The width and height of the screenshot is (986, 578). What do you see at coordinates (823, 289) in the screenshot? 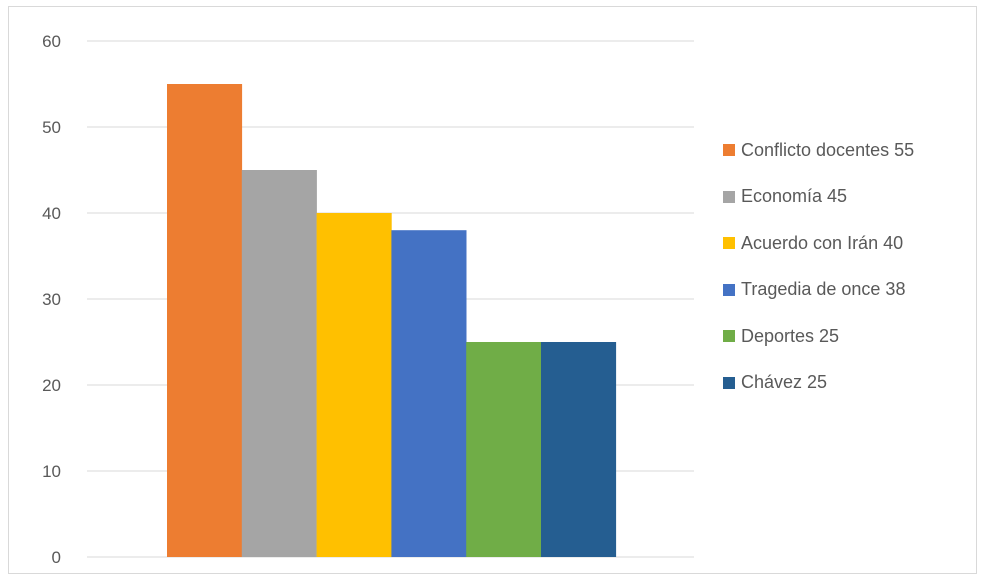
I see `legend-label: Tragedia de once 38` at bounding box center [823, 289].